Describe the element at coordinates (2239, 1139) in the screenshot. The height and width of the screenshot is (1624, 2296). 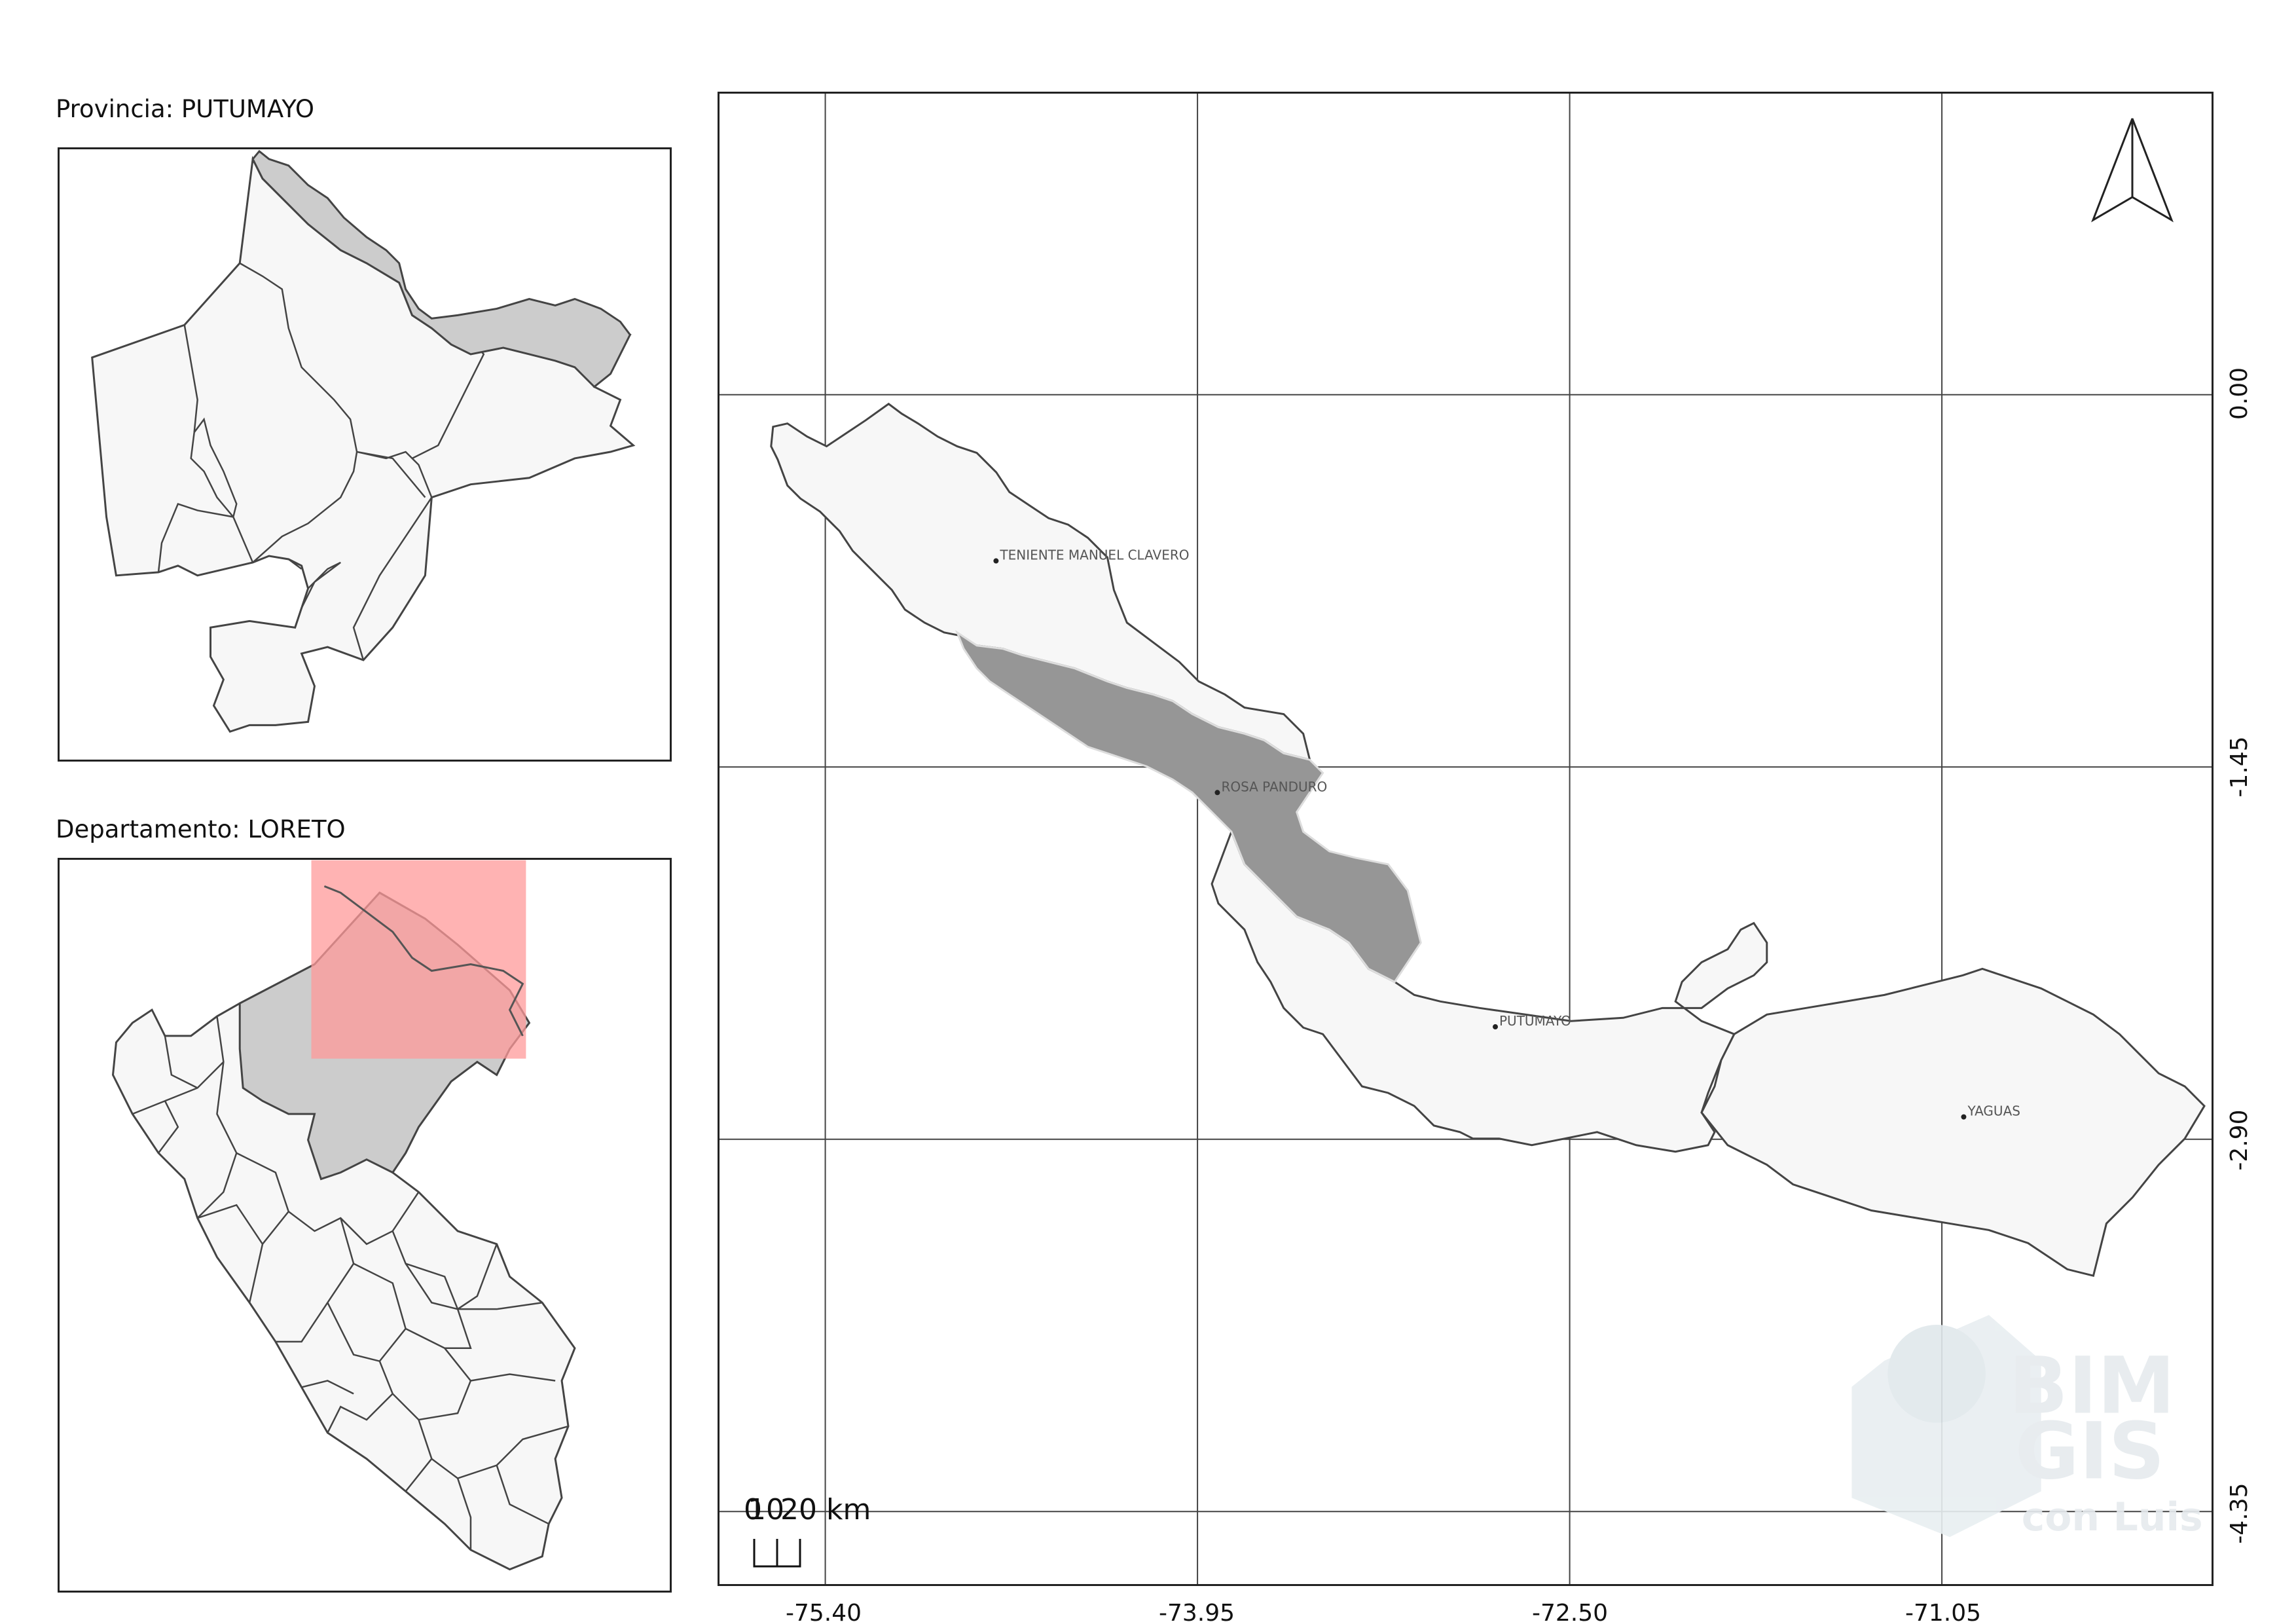
I see `y-tick-label: -2.90` at that location.